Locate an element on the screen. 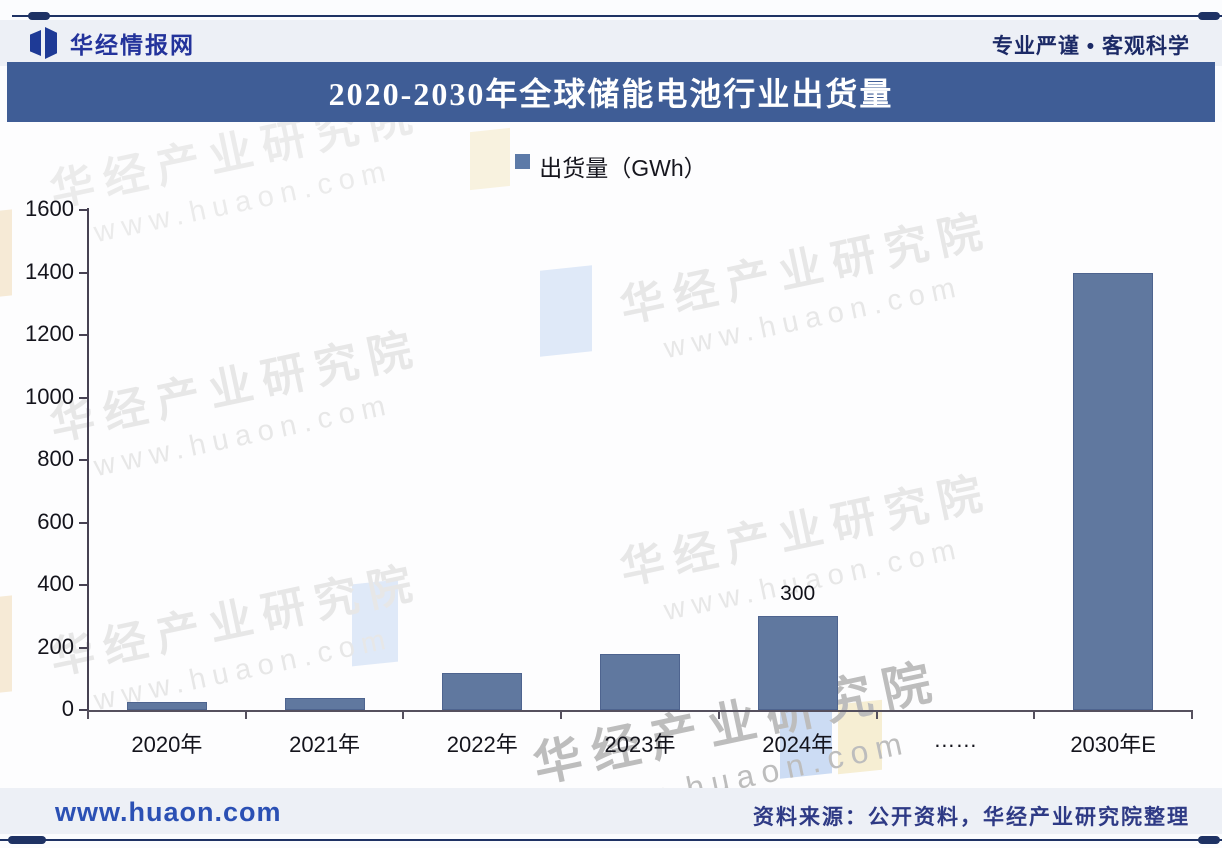 This screenshot has width=1222, height=848. x-tick-label: 2030年E is located at coordinates (1113, 744).